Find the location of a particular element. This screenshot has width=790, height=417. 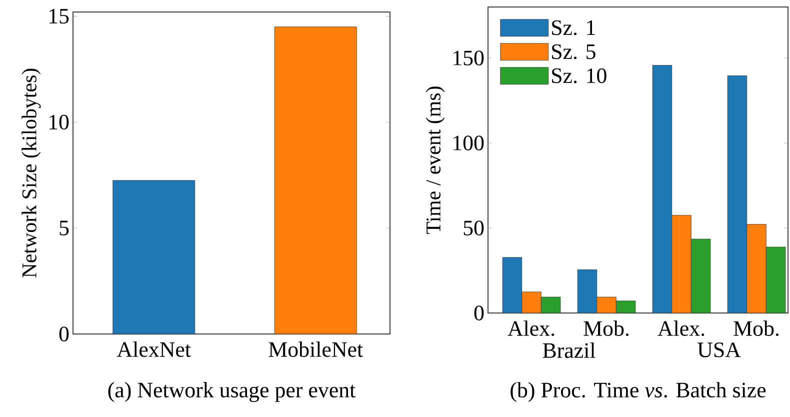

y-tick-label: 100 is located at coordinates (469, 143).